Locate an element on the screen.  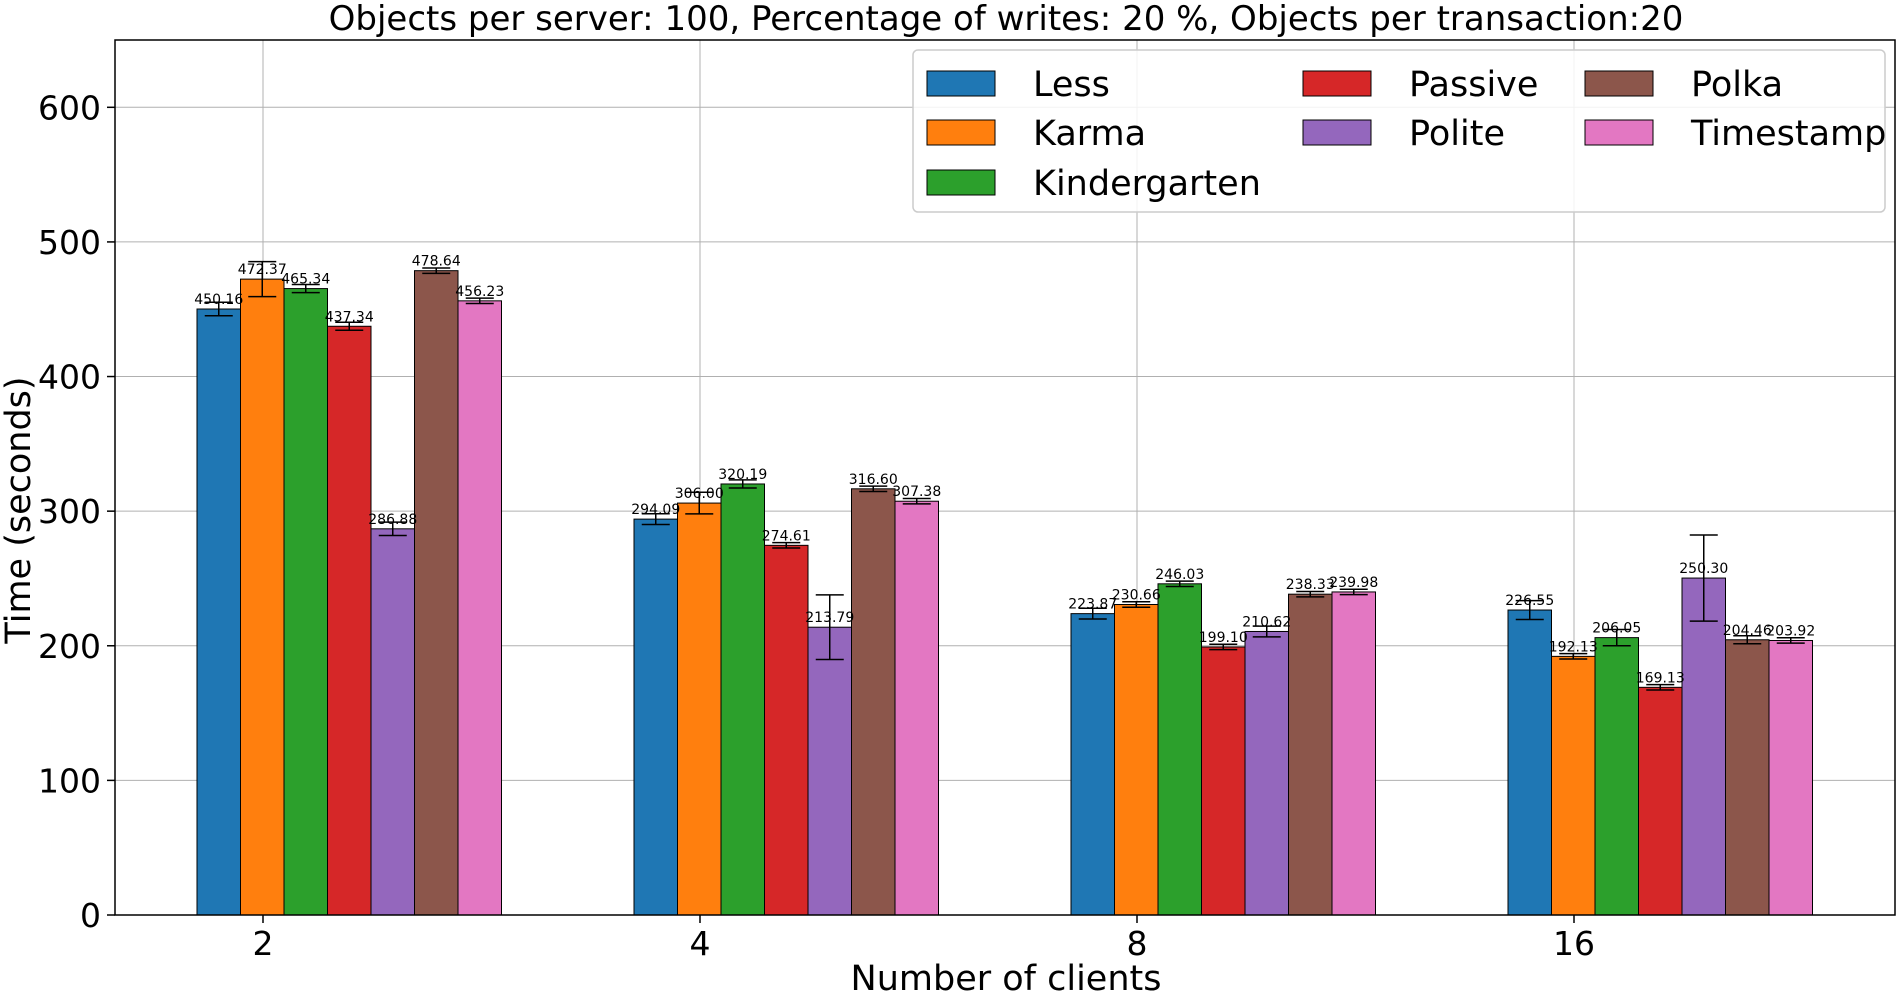
legend-label-polite: Polite is located at coordinates (1457, 134).